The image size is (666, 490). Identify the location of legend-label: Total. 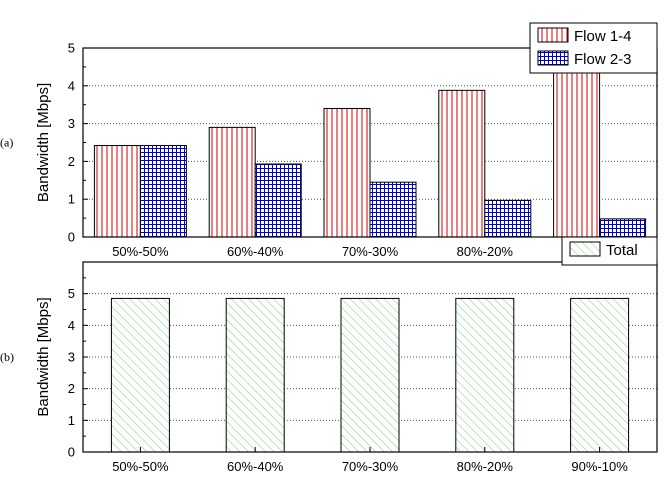
(622, 250).